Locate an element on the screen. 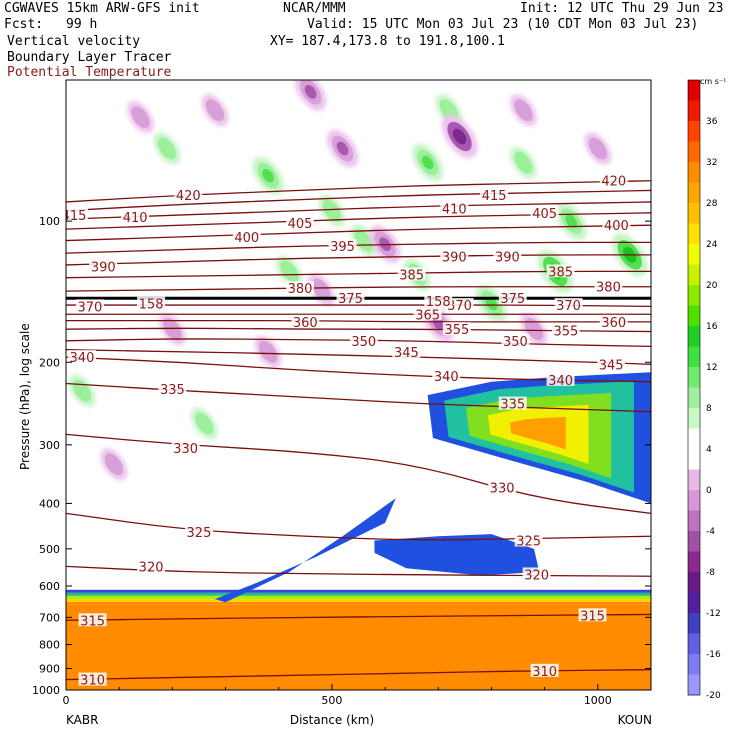 The height and width of the screenshot is (740, 740). svg-text: 325 is located at coordinates (199, 533).